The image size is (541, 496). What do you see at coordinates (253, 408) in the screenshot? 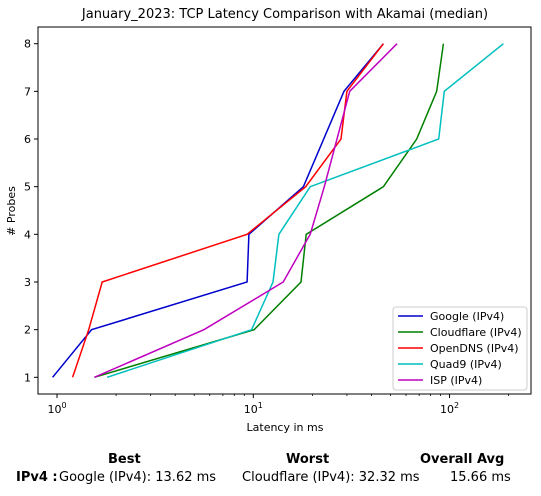
I see `x-tick-label: 10¹` at bounding box center [253, 408].